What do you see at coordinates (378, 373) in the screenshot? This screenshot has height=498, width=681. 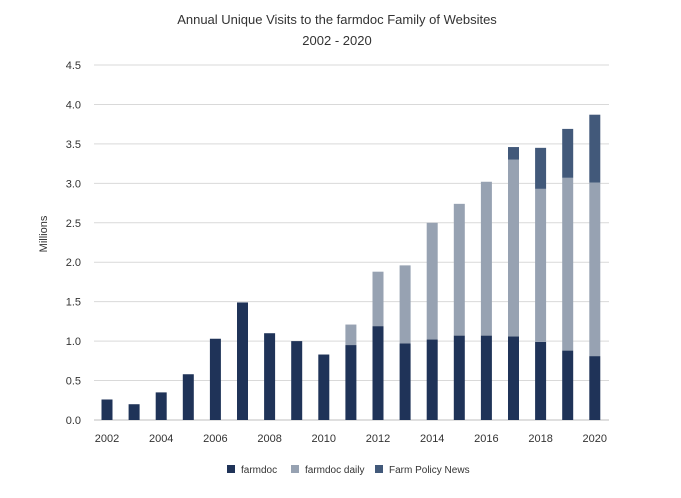 I see `bar-farmdoc-2012` at bounding box center [378, 373].